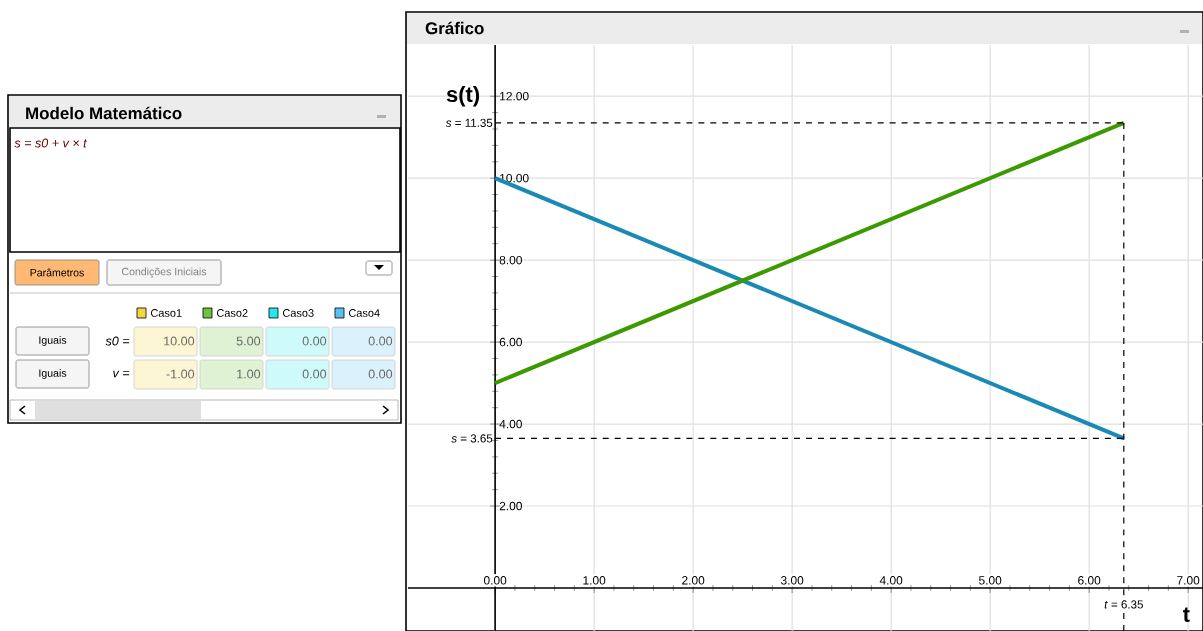 Image resolution: width=1203 pixels, height=631 pixels. I want to click on y-tick-label: 8.00, so click(510, 260).